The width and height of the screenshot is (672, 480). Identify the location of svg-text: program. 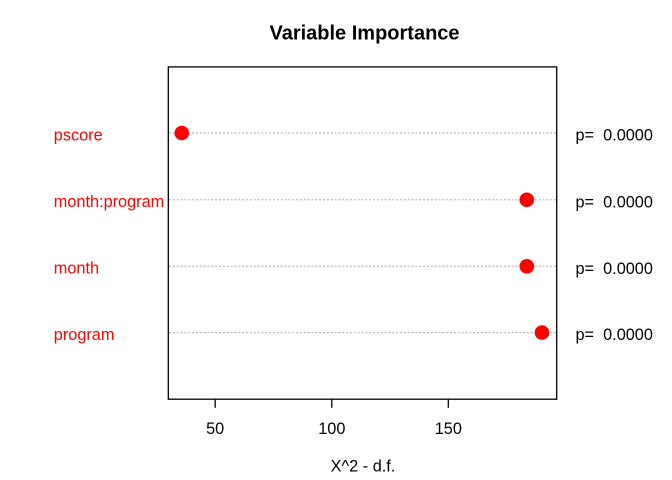
(84, 335).